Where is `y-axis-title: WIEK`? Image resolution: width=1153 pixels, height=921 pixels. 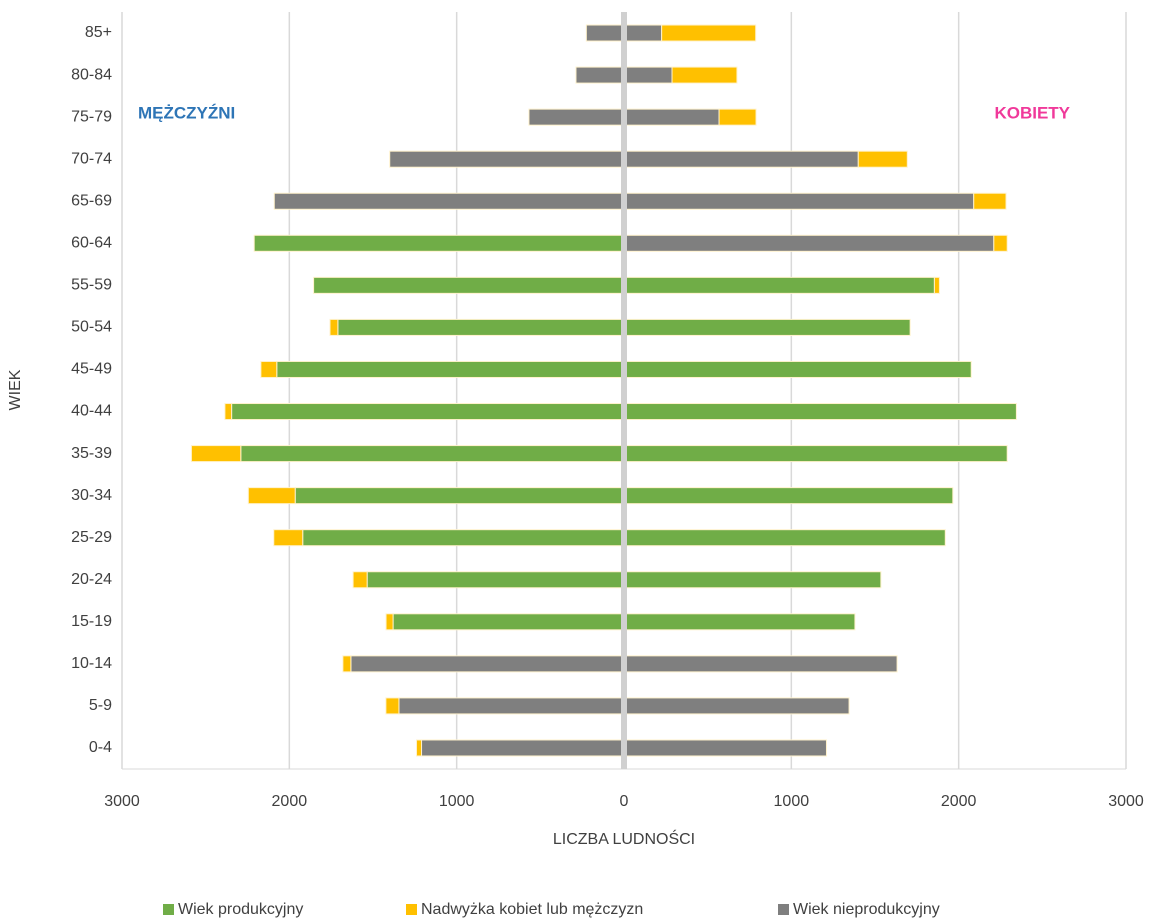 y-axis-title: WIEK is located at coordinates (15, 389).